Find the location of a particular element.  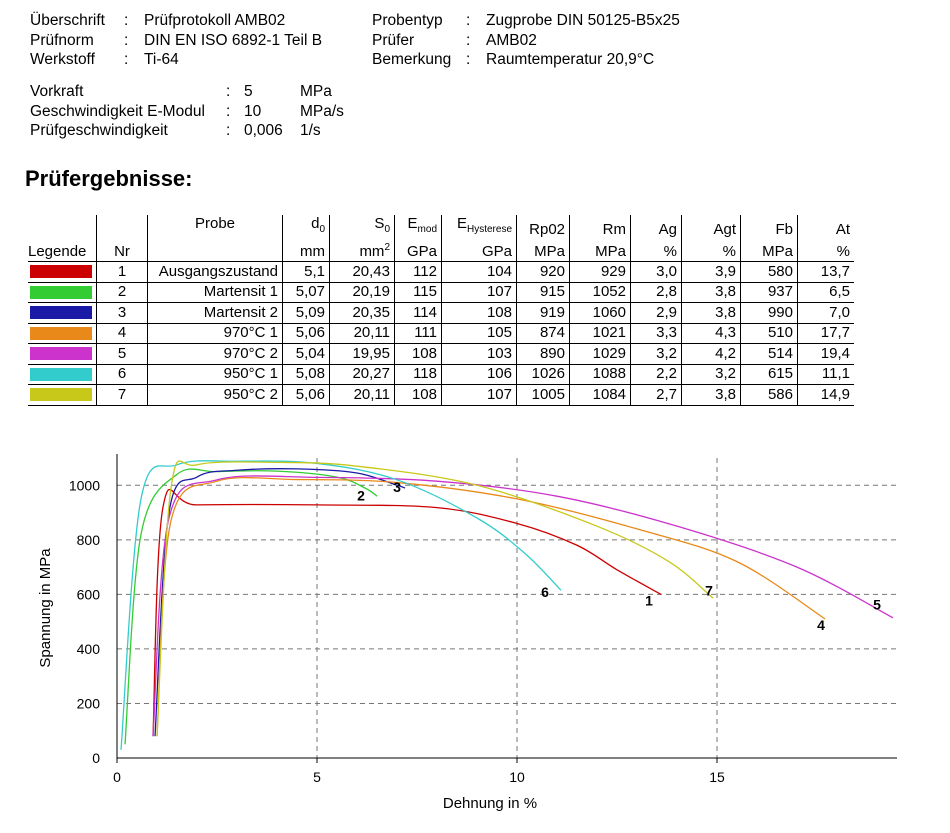

cell-s0: 20,43 is located at coordinates (362, 272).